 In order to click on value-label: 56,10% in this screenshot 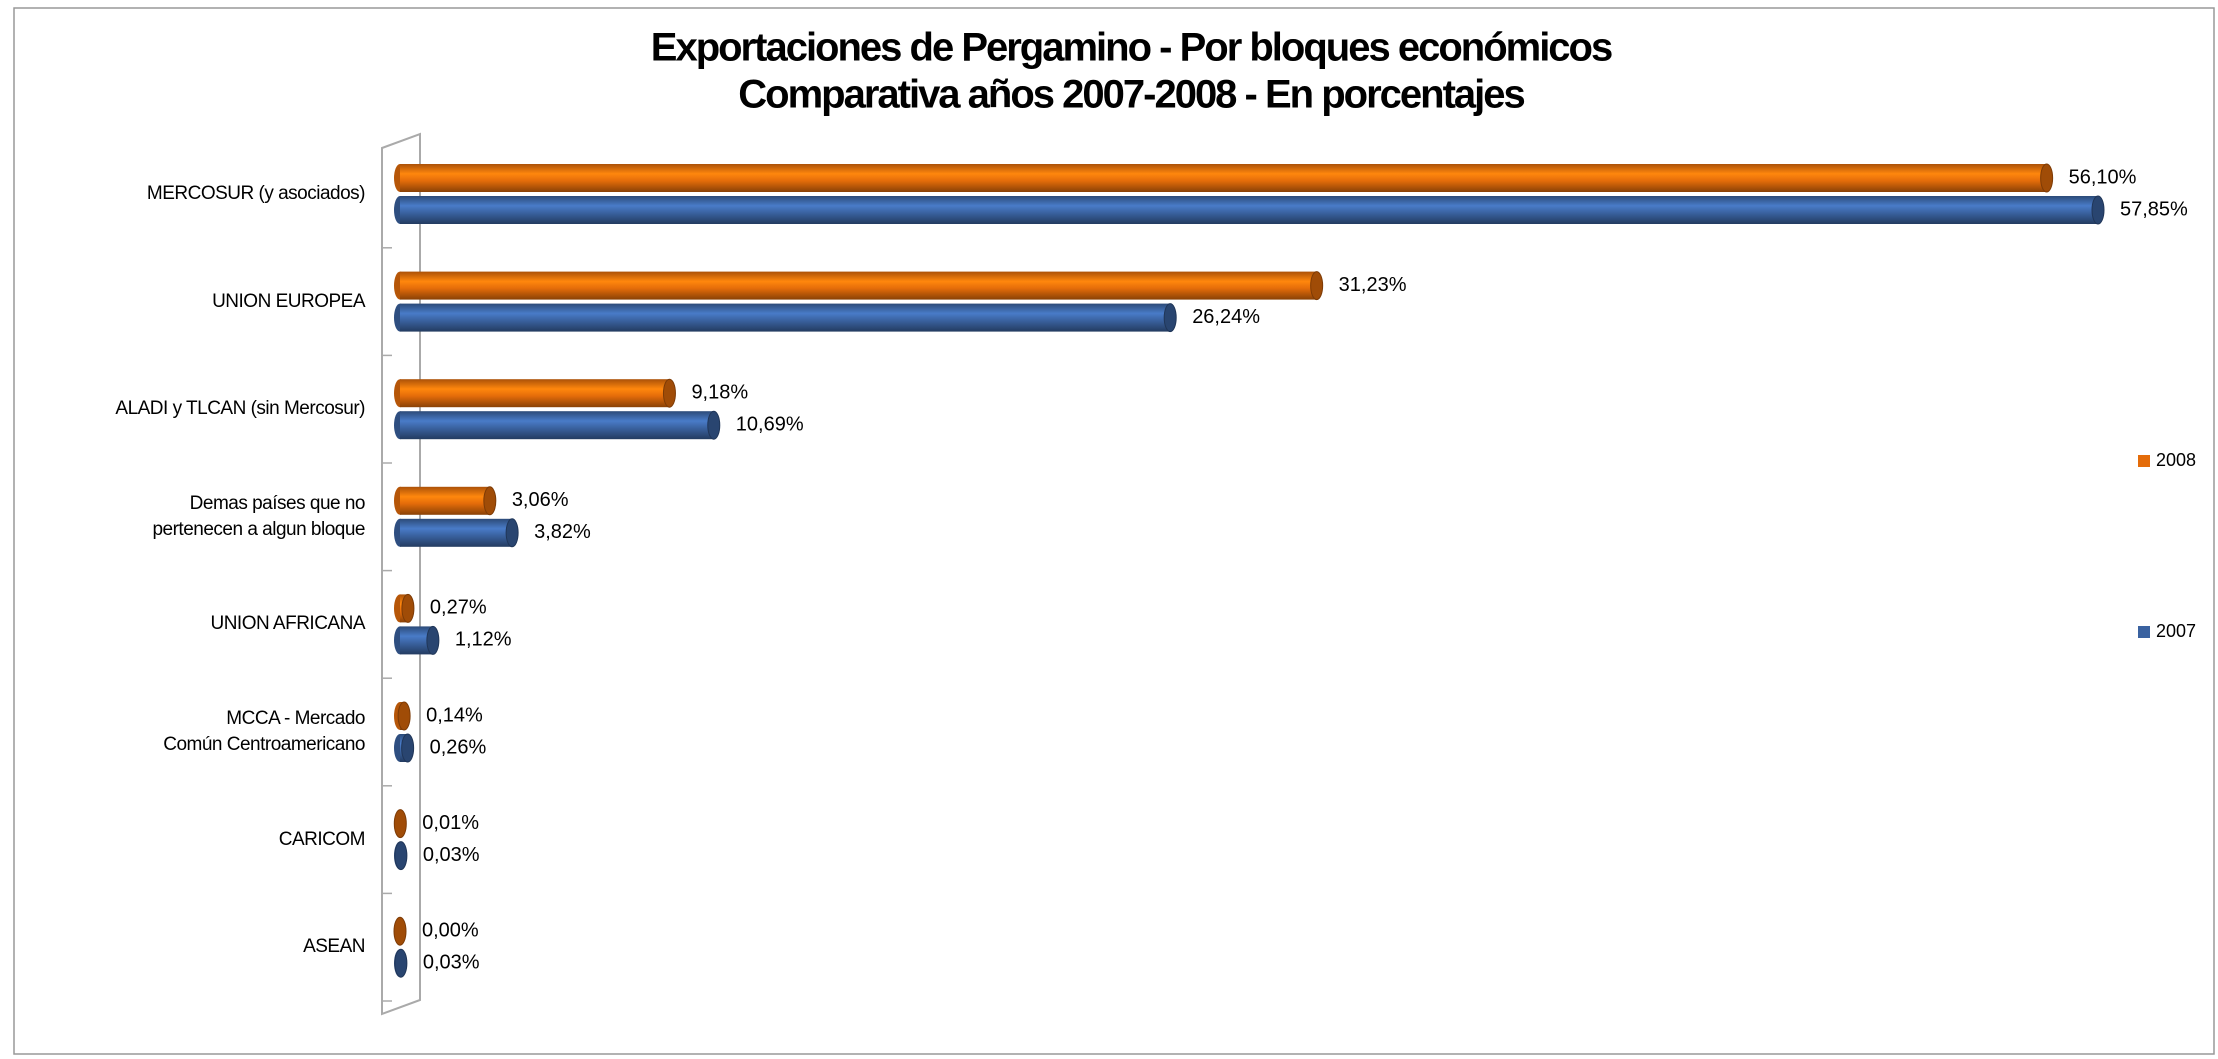, I will do `click(2103, 177)`.